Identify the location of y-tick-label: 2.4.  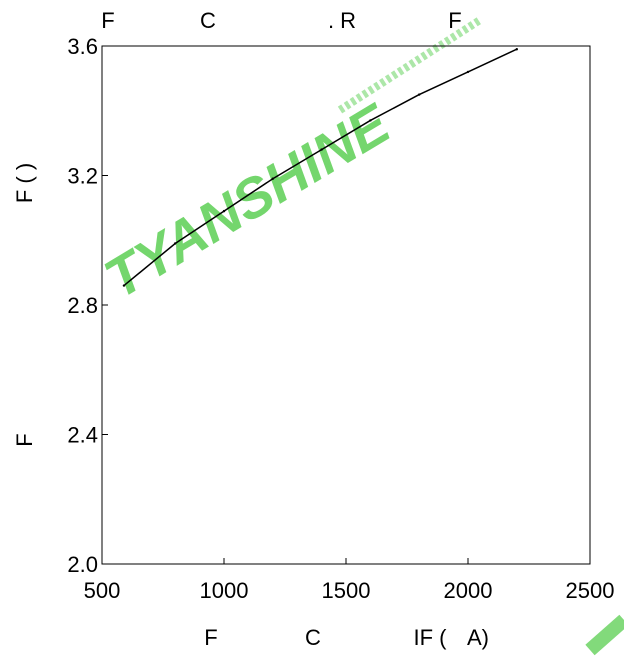
(82, 435).